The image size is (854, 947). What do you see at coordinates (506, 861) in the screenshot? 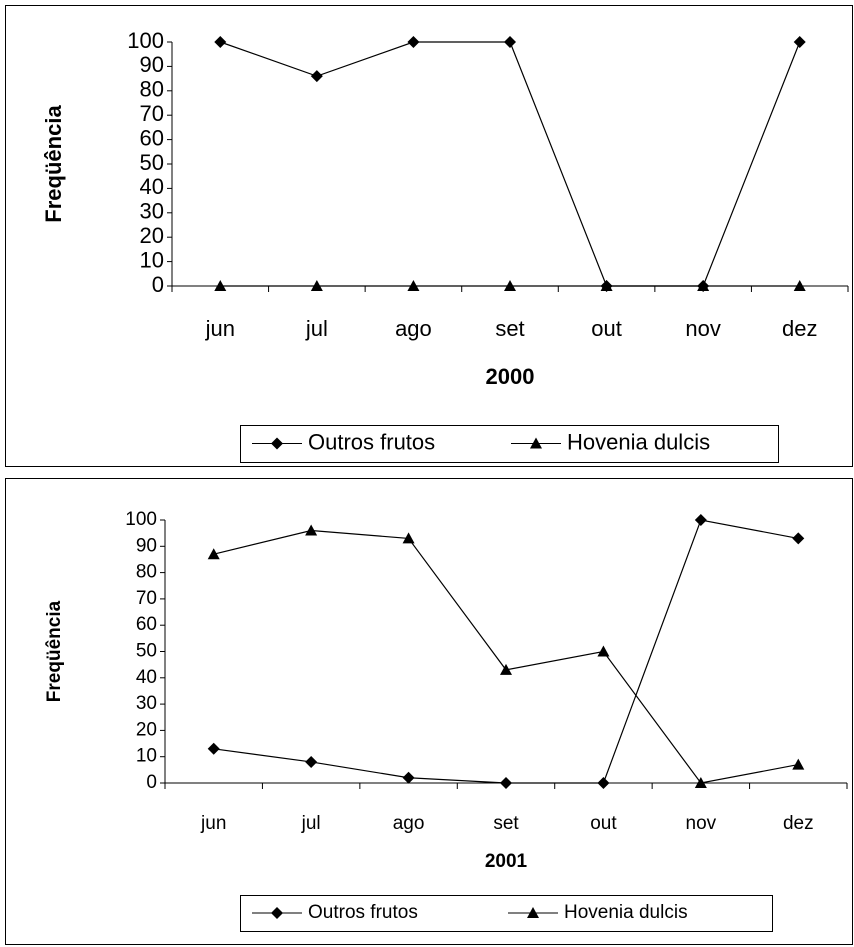
I see `x-axis-title: 2001` at bounding box center [506, 861].